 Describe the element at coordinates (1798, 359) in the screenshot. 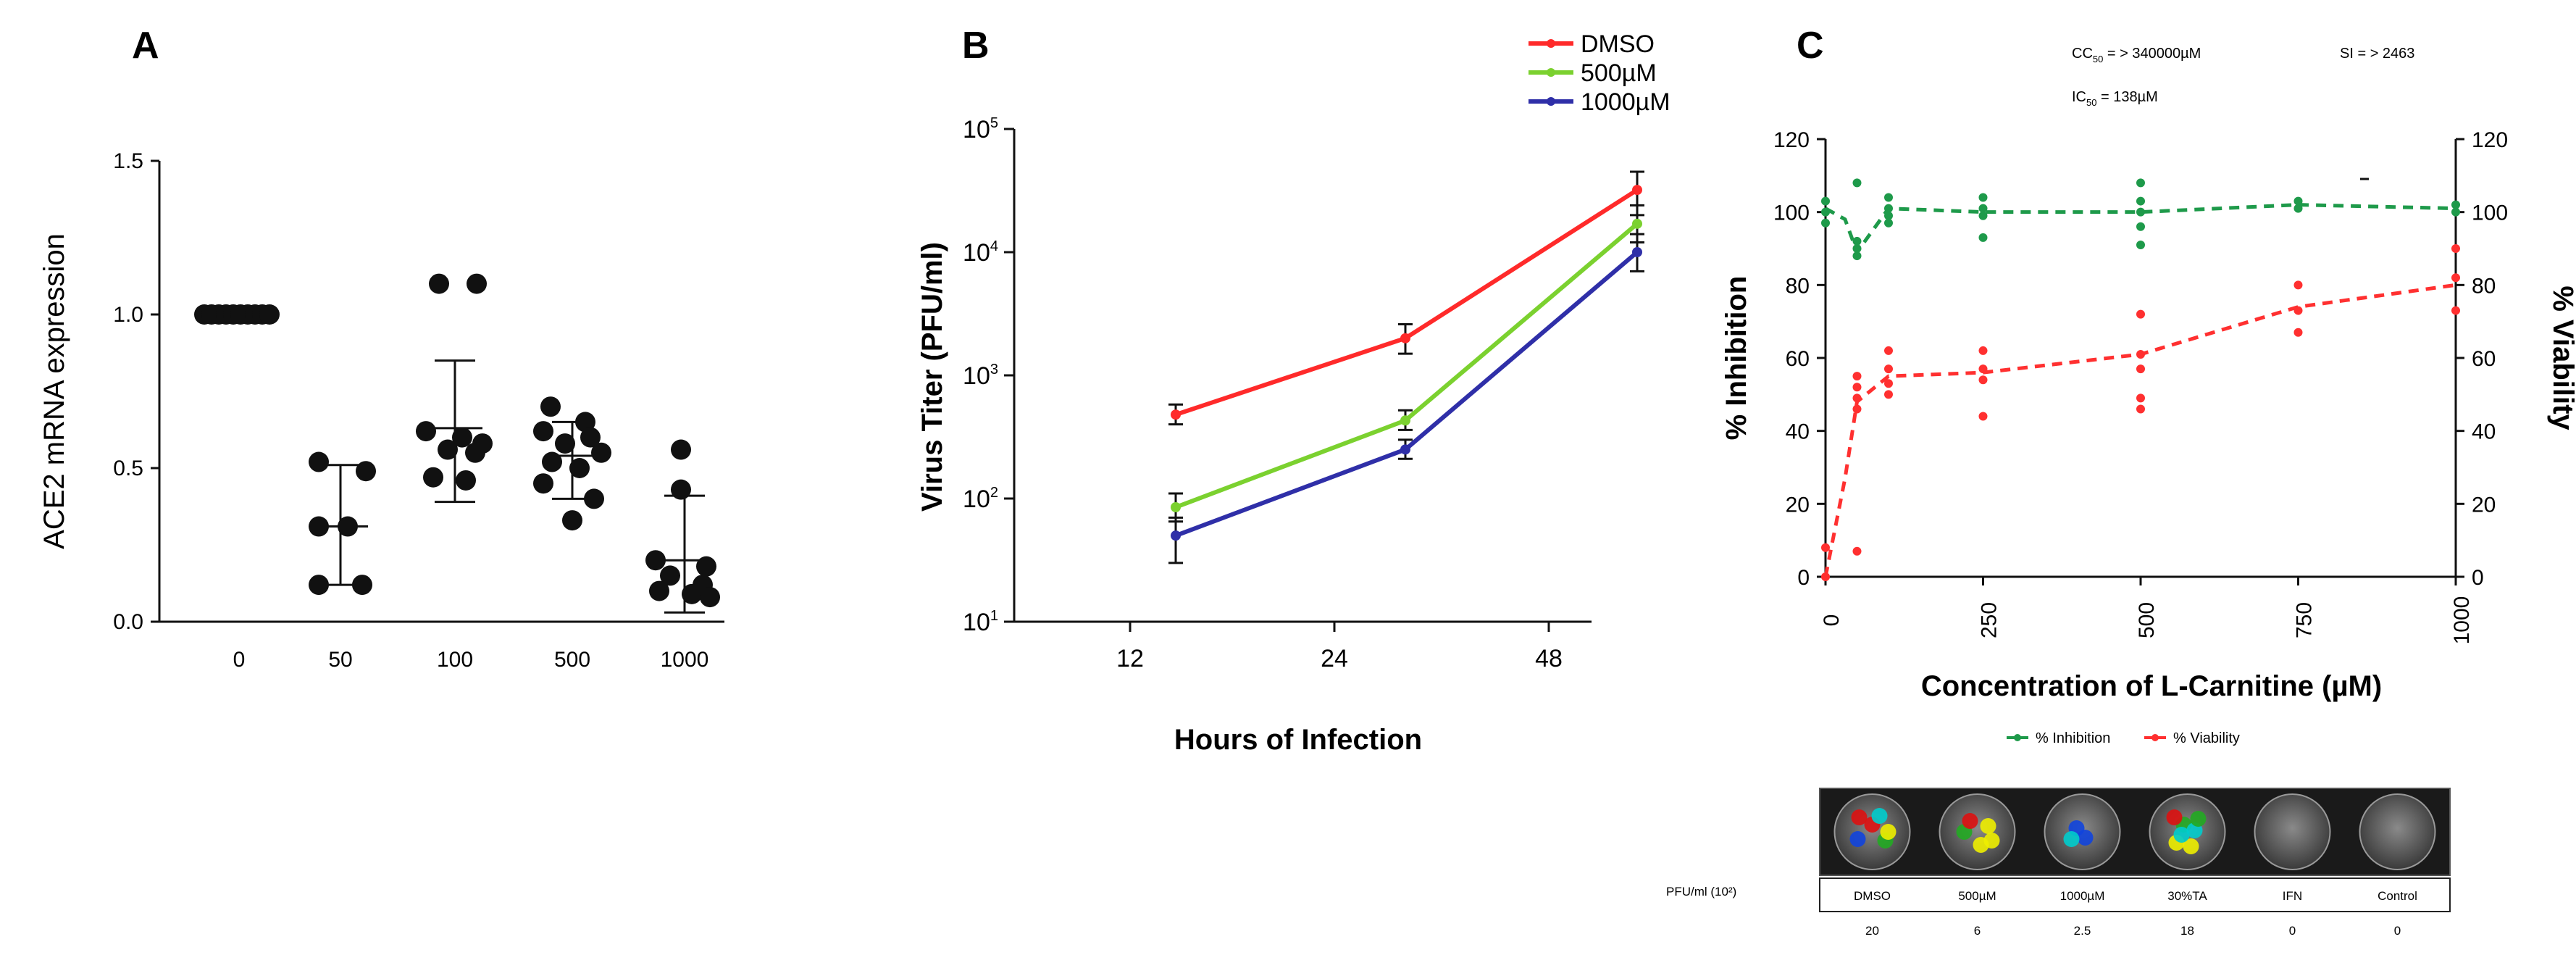

I see `panel-c-left-tick-label: 60` at that location.